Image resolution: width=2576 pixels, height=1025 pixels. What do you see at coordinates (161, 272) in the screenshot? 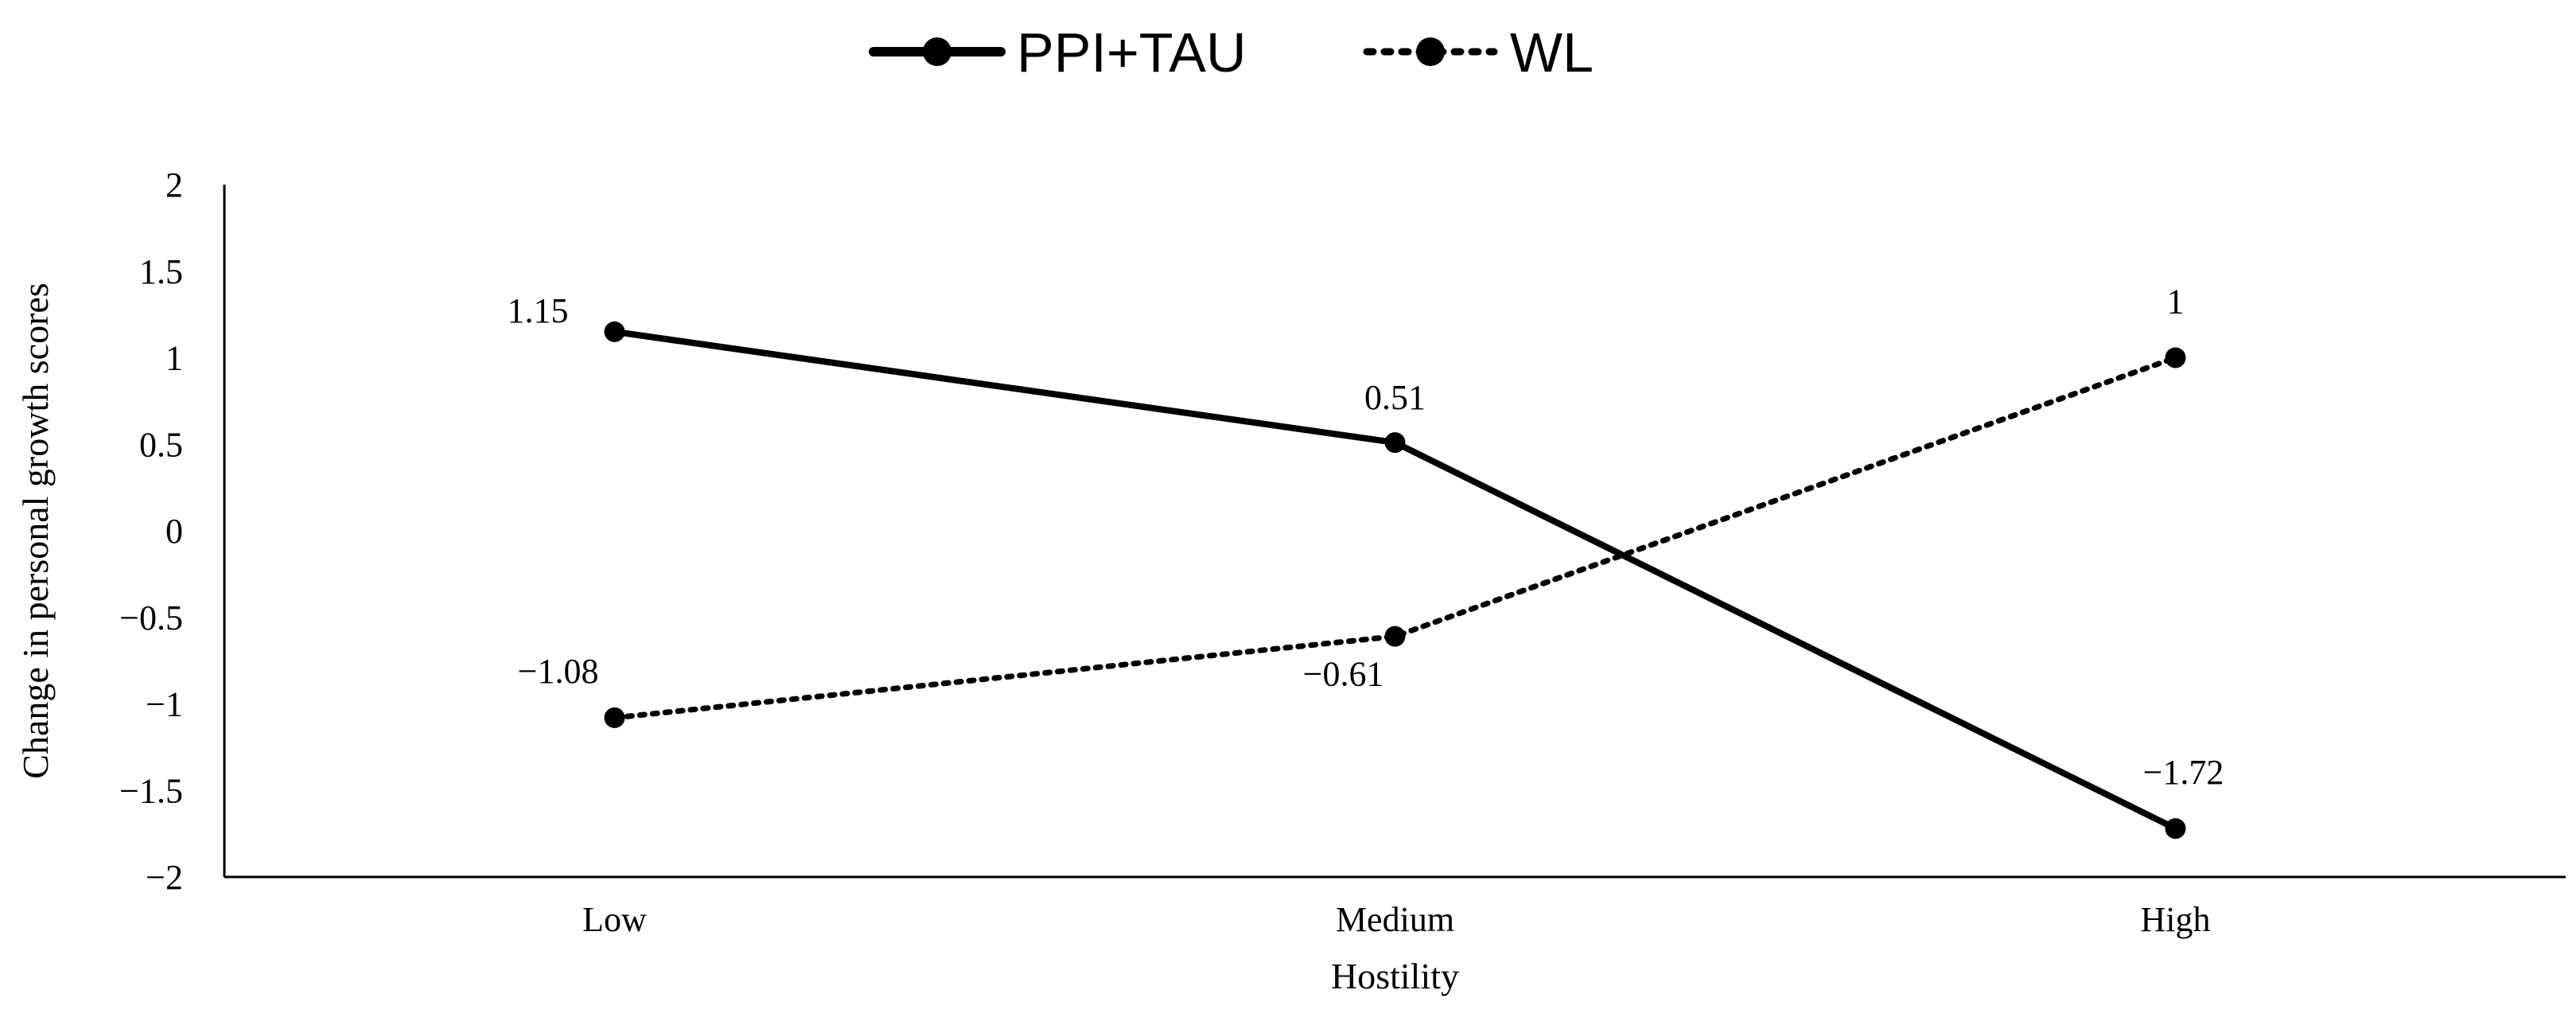
I see `y-tick-label: 1.5` at bounding box center [161, 272].